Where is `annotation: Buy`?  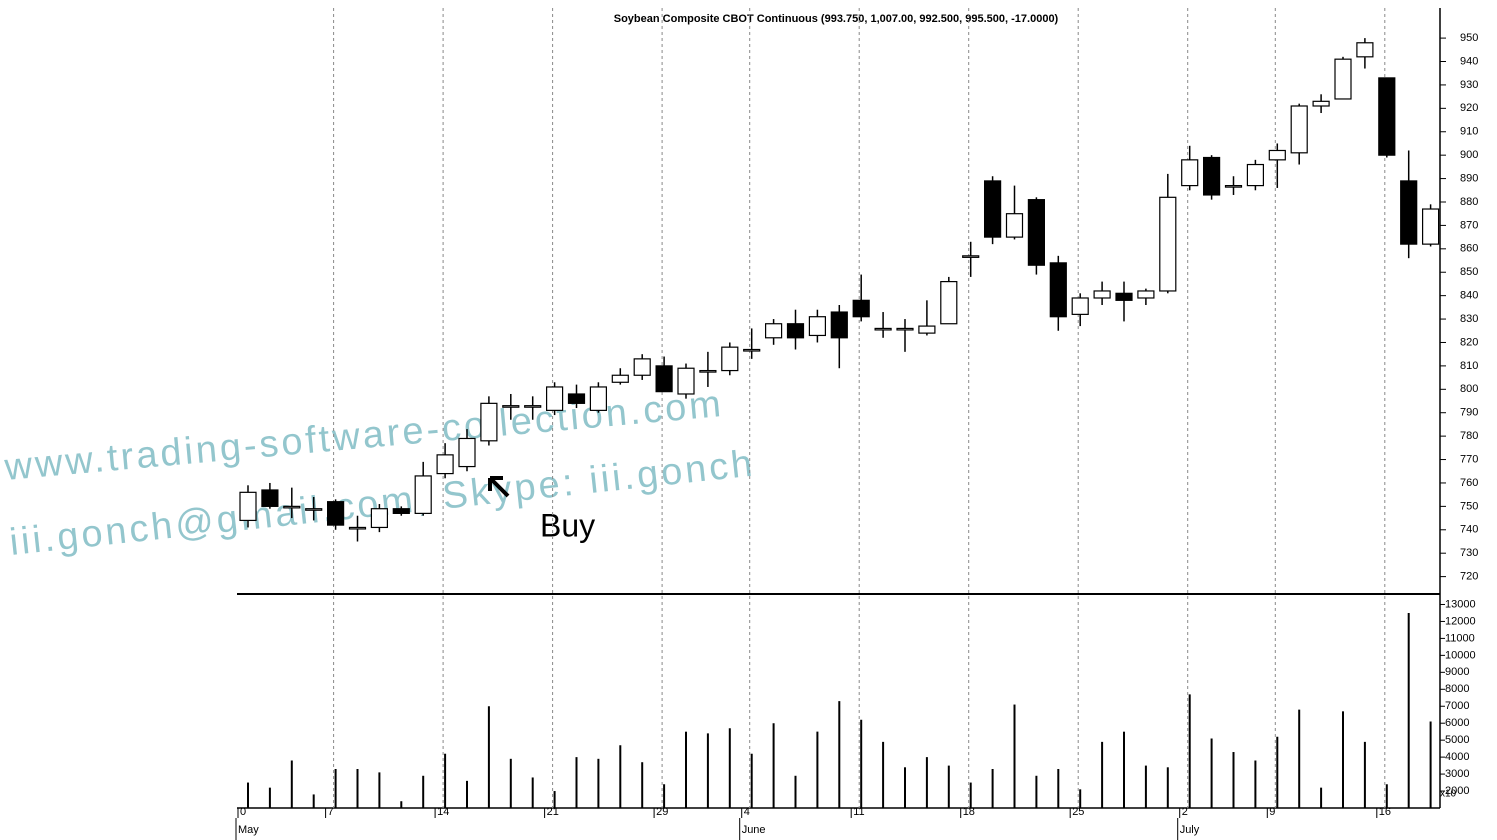 annotation: Buy is located at coordinates (567, 525).